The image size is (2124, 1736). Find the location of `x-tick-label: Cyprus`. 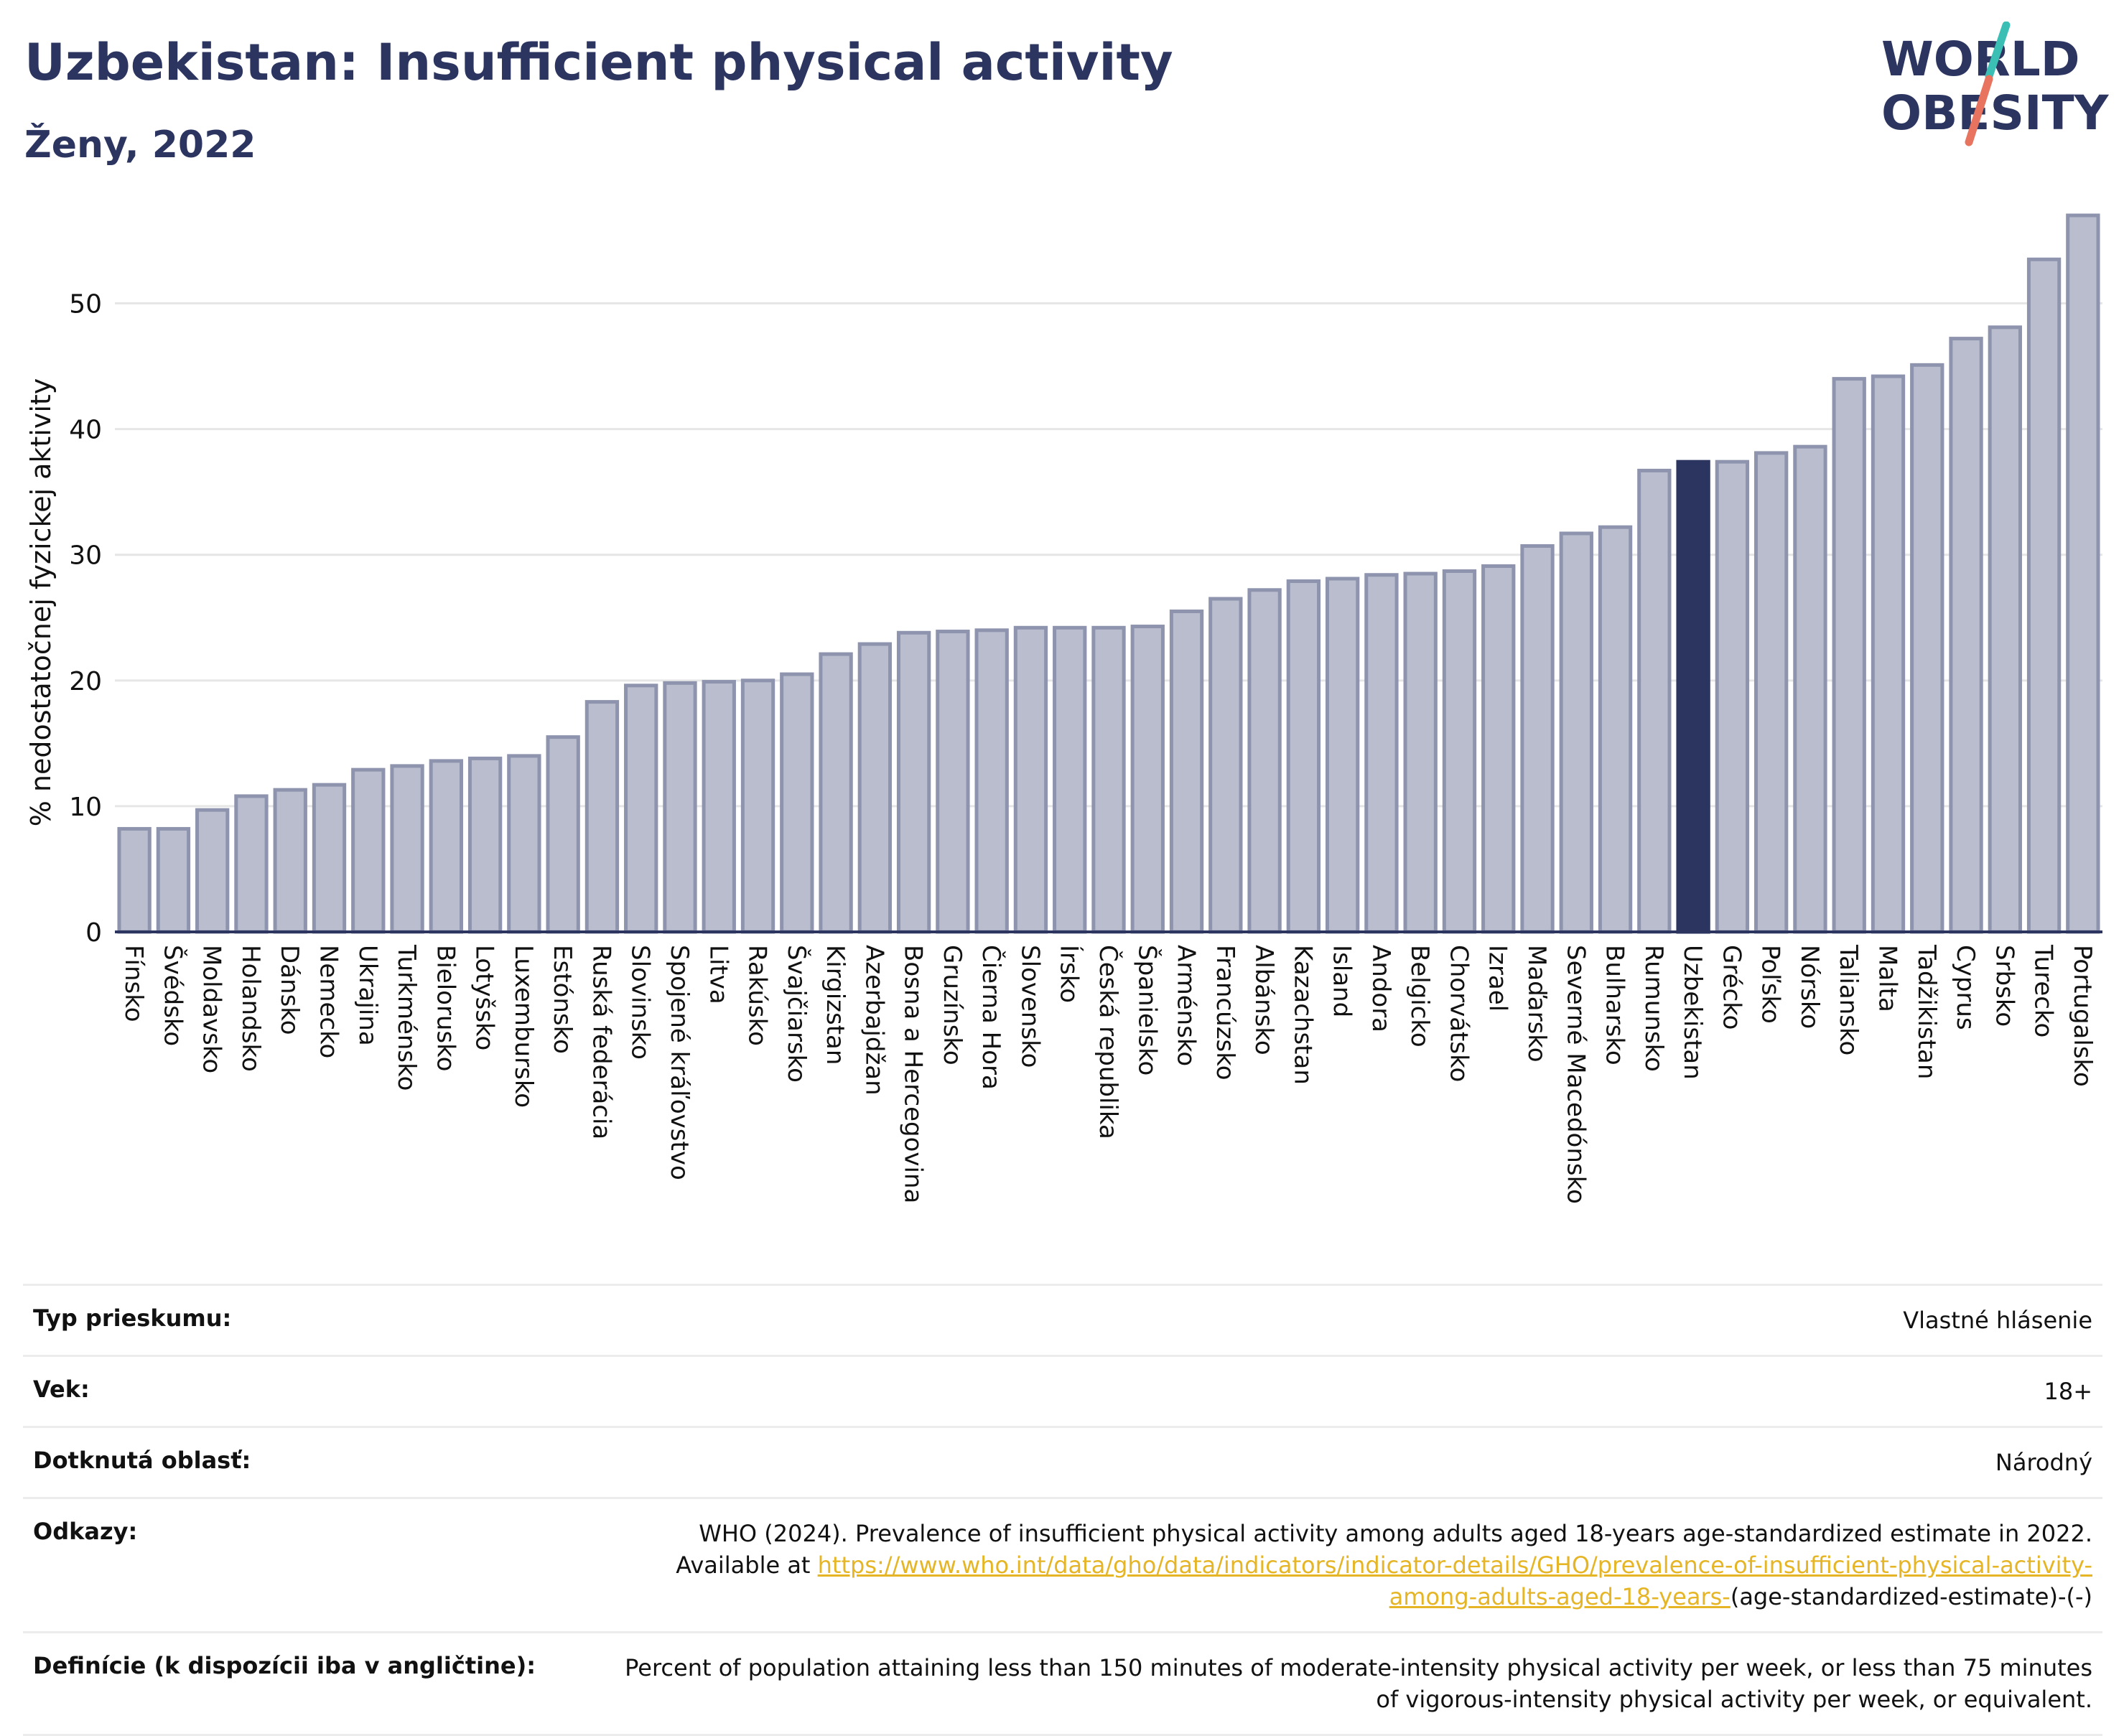

x-tick-label: Cyprus is located at coordinates (1965, 987).